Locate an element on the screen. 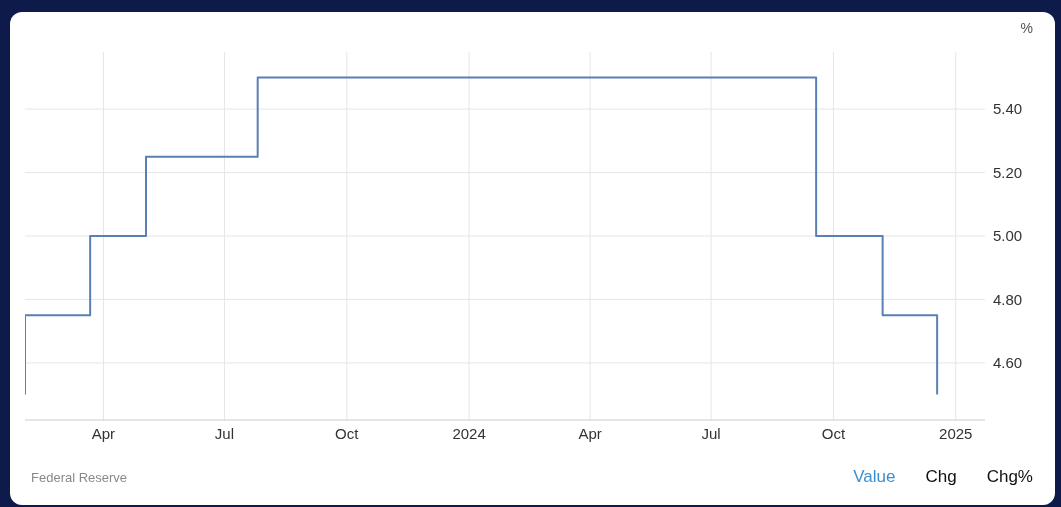 This screenshot has height=507, width=1061. y-tick-label: 5.00 is located at coordinates (1008, 236).